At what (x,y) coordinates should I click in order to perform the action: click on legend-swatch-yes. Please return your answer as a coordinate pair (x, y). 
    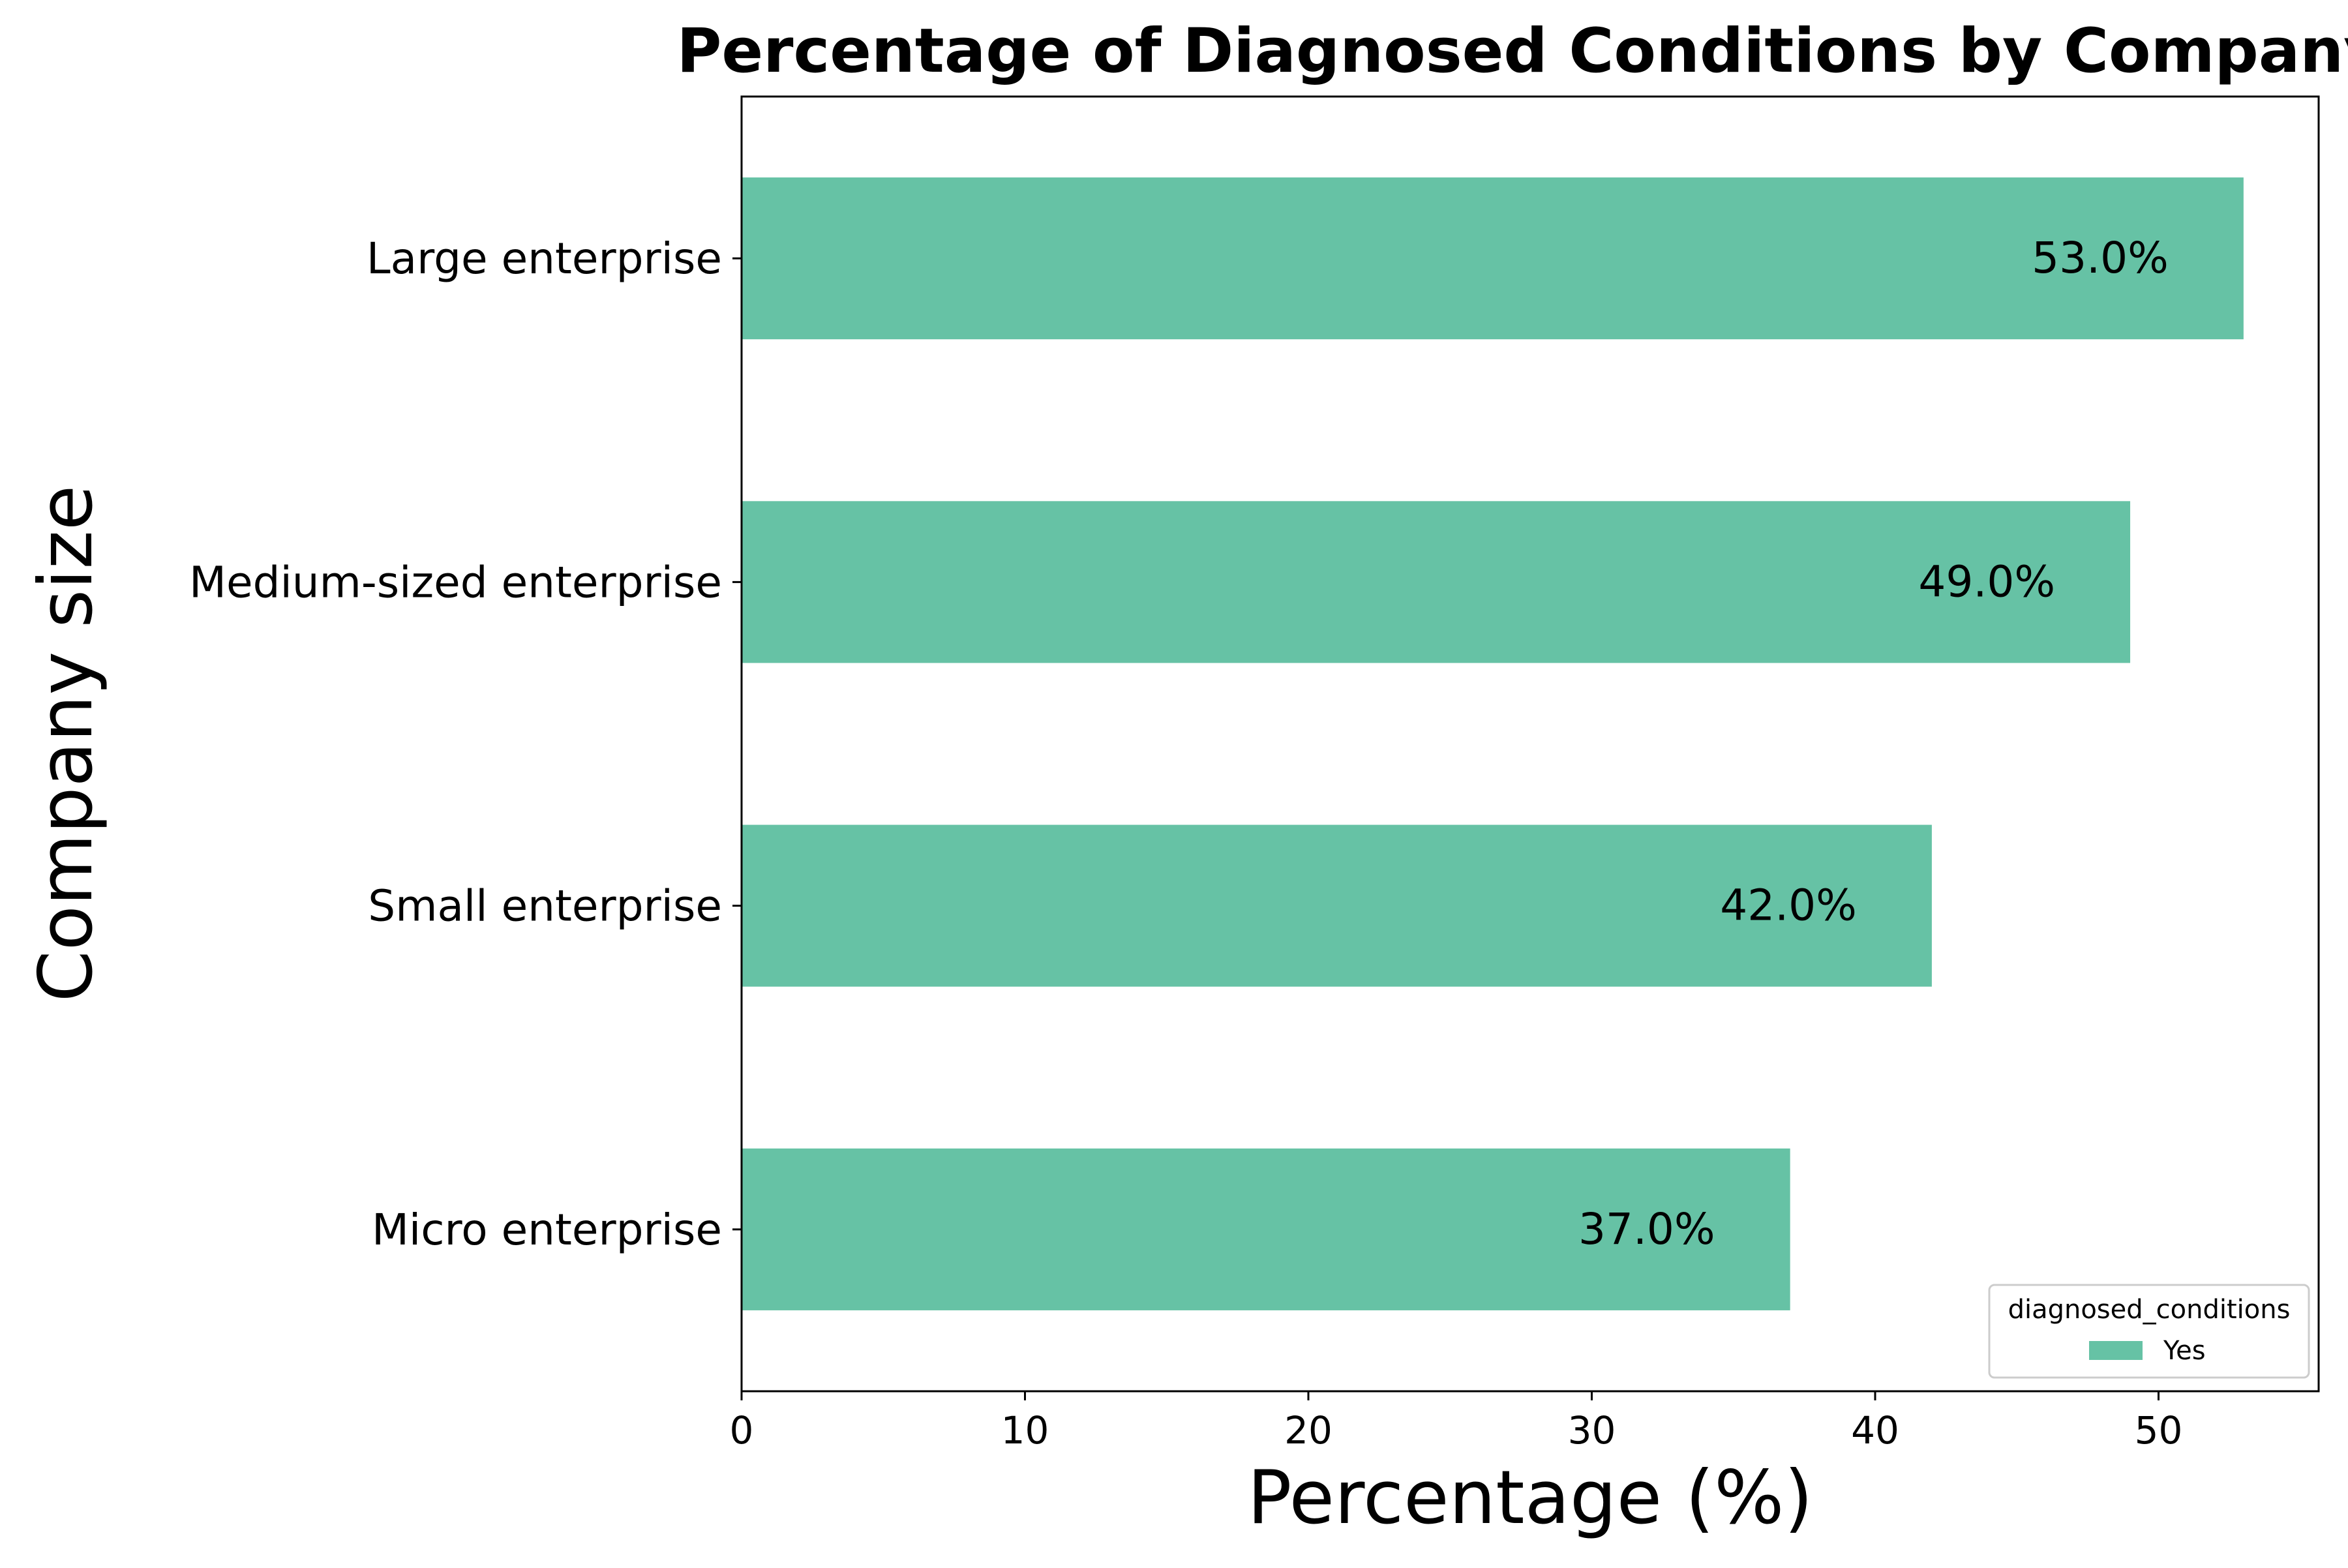
    Looking at the image, I should click on (2116, 1350).